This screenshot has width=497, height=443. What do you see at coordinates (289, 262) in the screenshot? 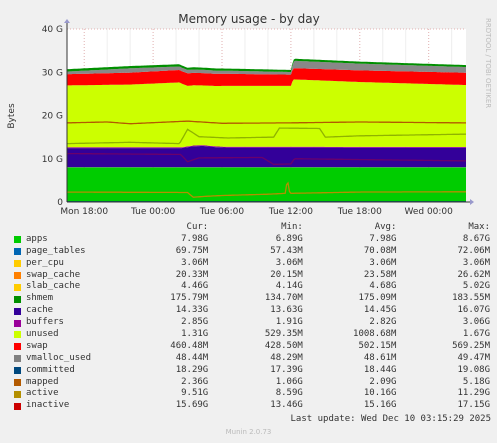
I see `legend-min: 3.06M` at bounding box center [289, 262].